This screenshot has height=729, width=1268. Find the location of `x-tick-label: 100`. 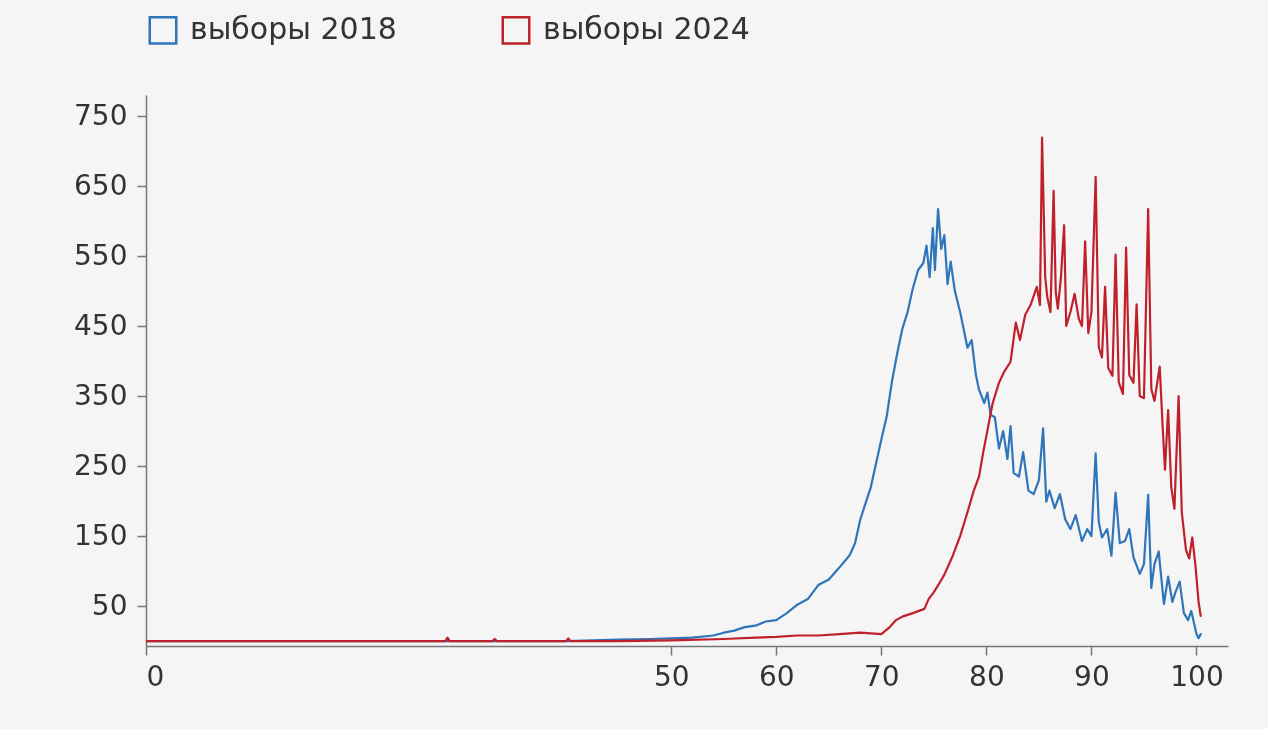

x-tick-label: 100 is located at coordinates (1197, 676).